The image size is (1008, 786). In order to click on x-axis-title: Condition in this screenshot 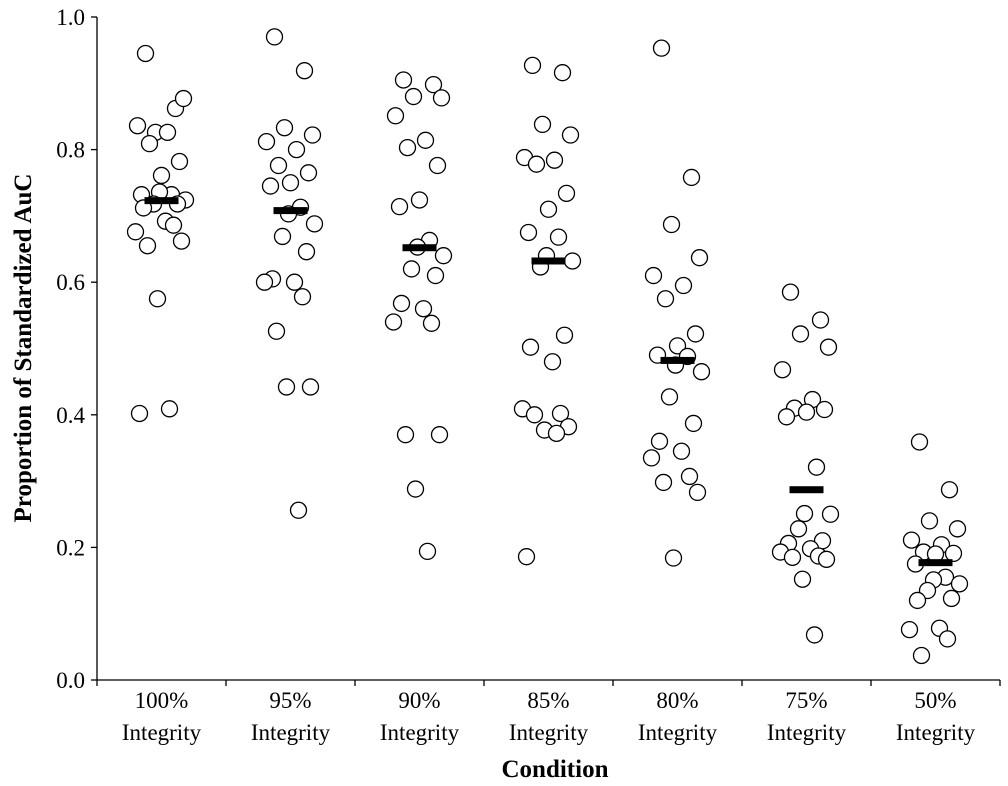, I will do `click(555, 769)`.